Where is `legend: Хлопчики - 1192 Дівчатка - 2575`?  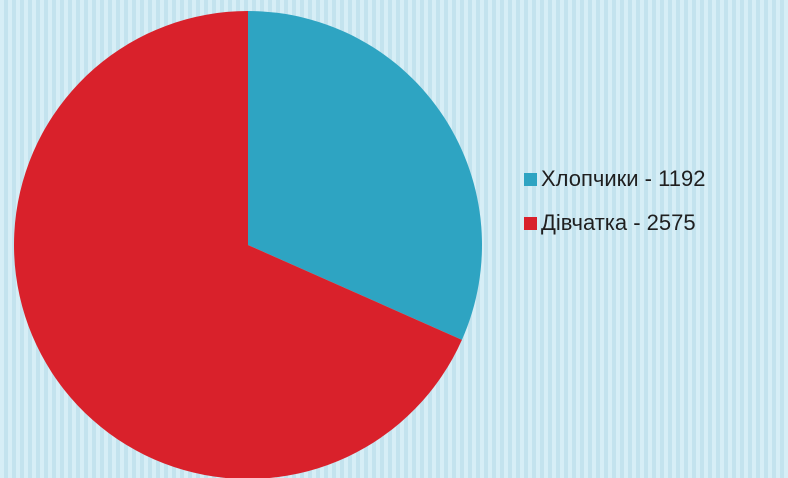 legend: Хлопчики - 1192 Дівчатка - 2575 is located at coordinates (622, 208).